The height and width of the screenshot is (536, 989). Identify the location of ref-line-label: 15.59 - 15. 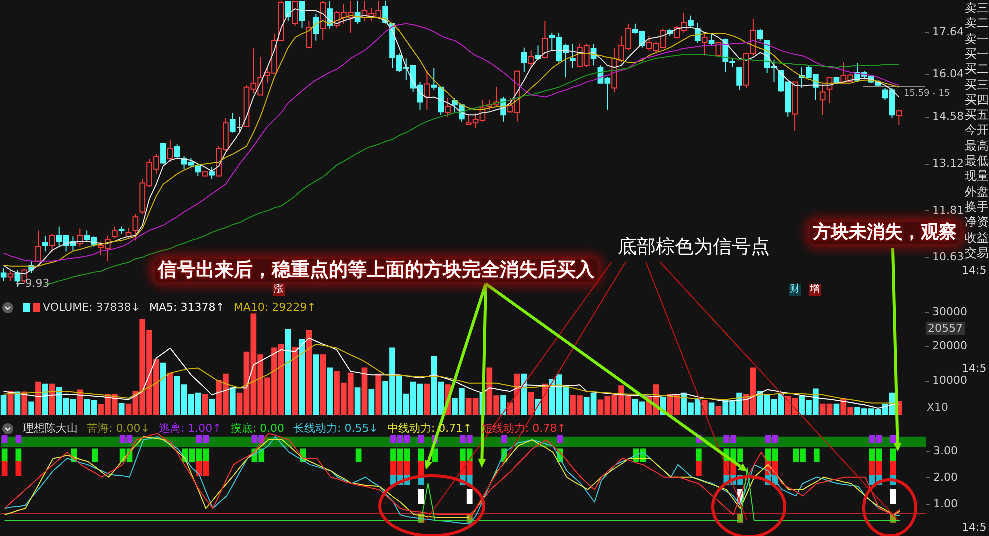
(927, 93).